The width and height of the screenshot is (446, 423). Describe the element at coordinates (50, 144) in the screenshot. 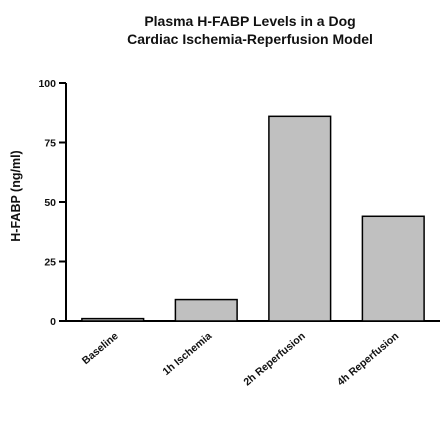

I see `y-tick-label: 75` at that location.